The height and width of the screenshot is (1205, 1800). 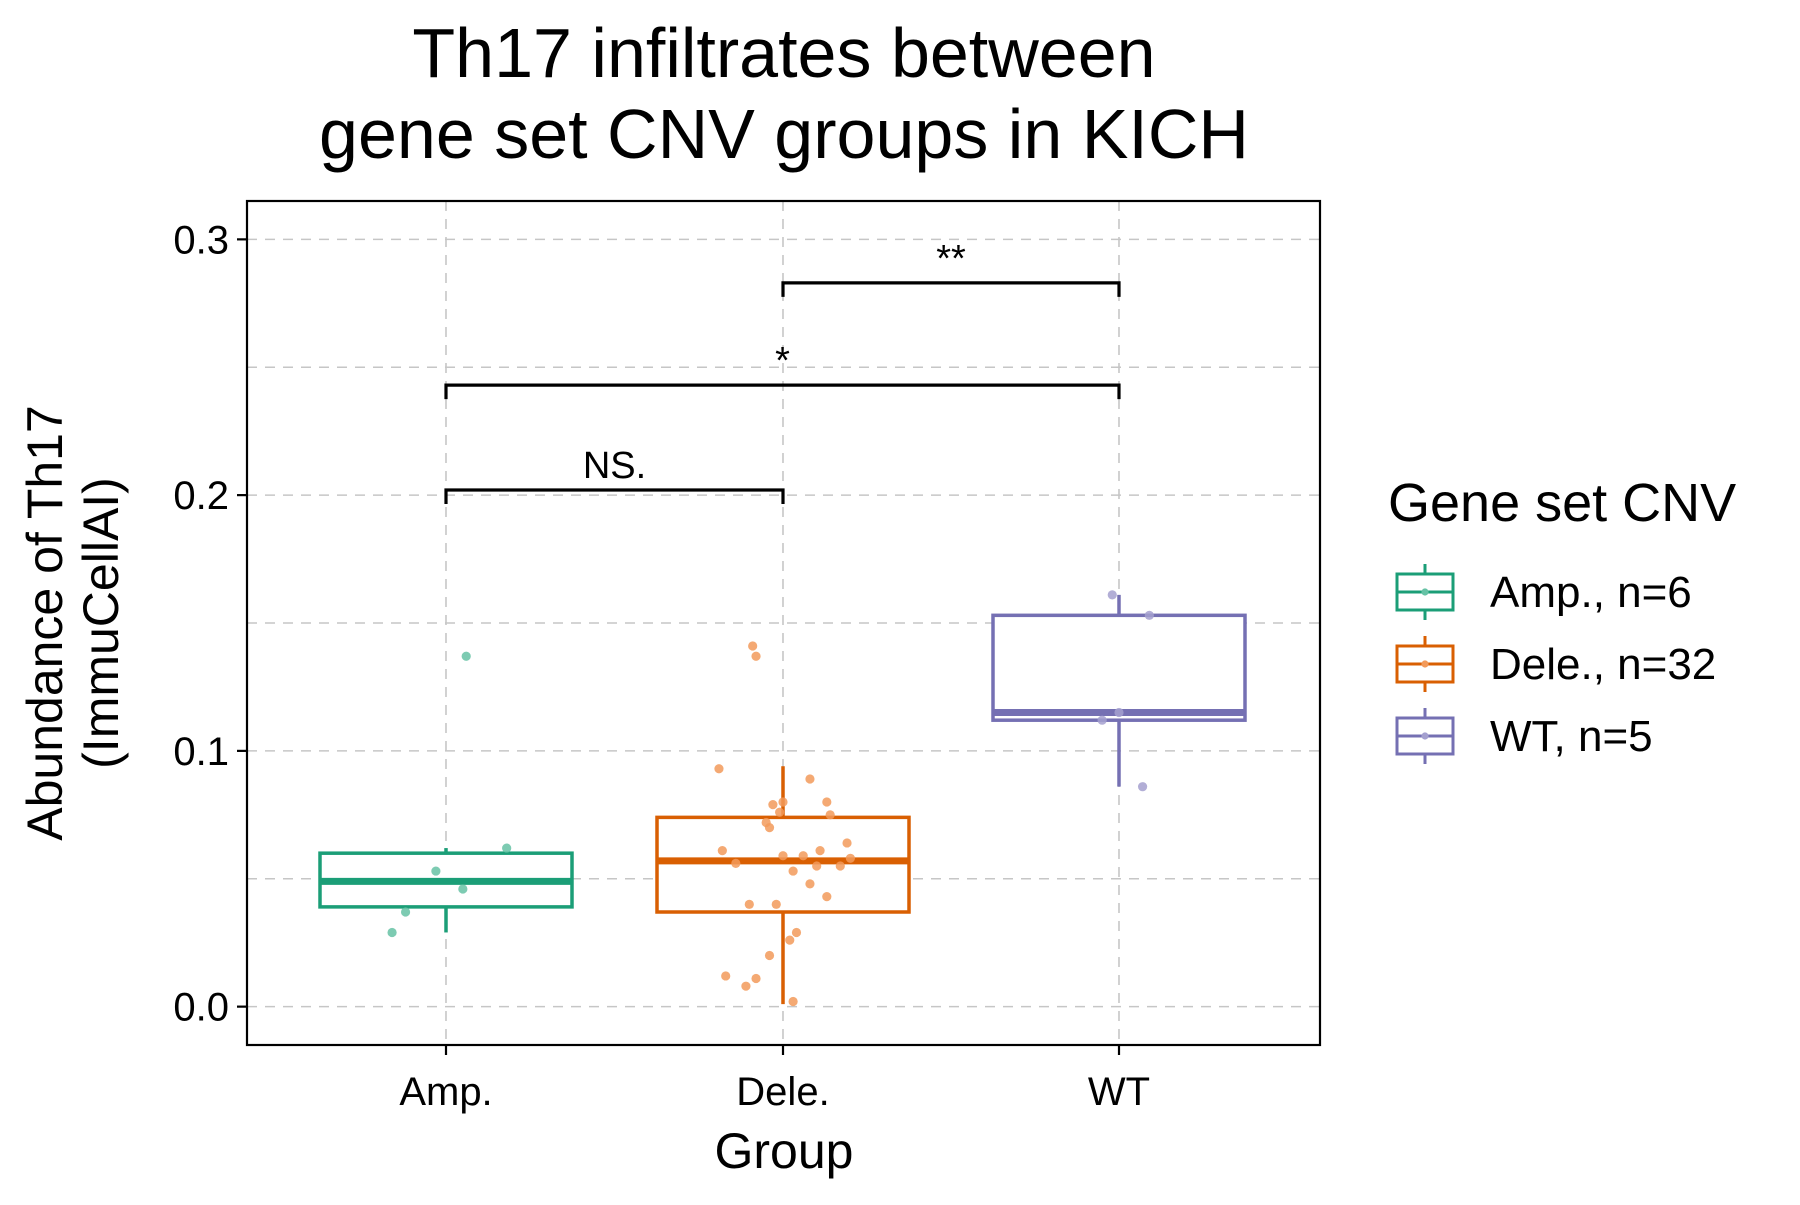 I want to click on chart-title-line-2: gene set CNV groups in KICH, so click(x=784, y=134).